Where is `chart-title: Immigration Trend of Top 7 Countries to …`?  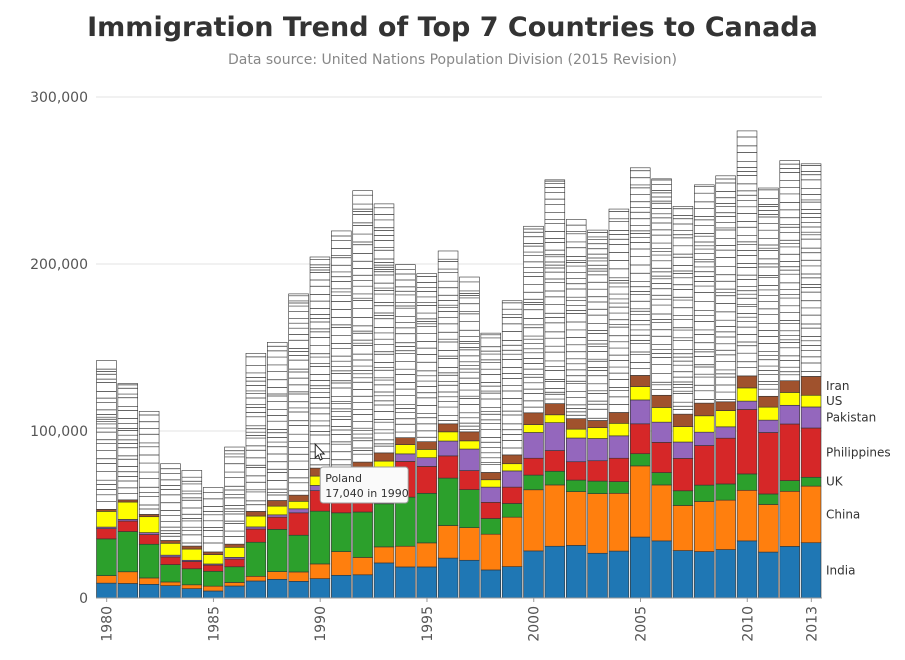 chart-title: Immigration Trend of Top 7 Countries to … is located at coordinates (452, 27).